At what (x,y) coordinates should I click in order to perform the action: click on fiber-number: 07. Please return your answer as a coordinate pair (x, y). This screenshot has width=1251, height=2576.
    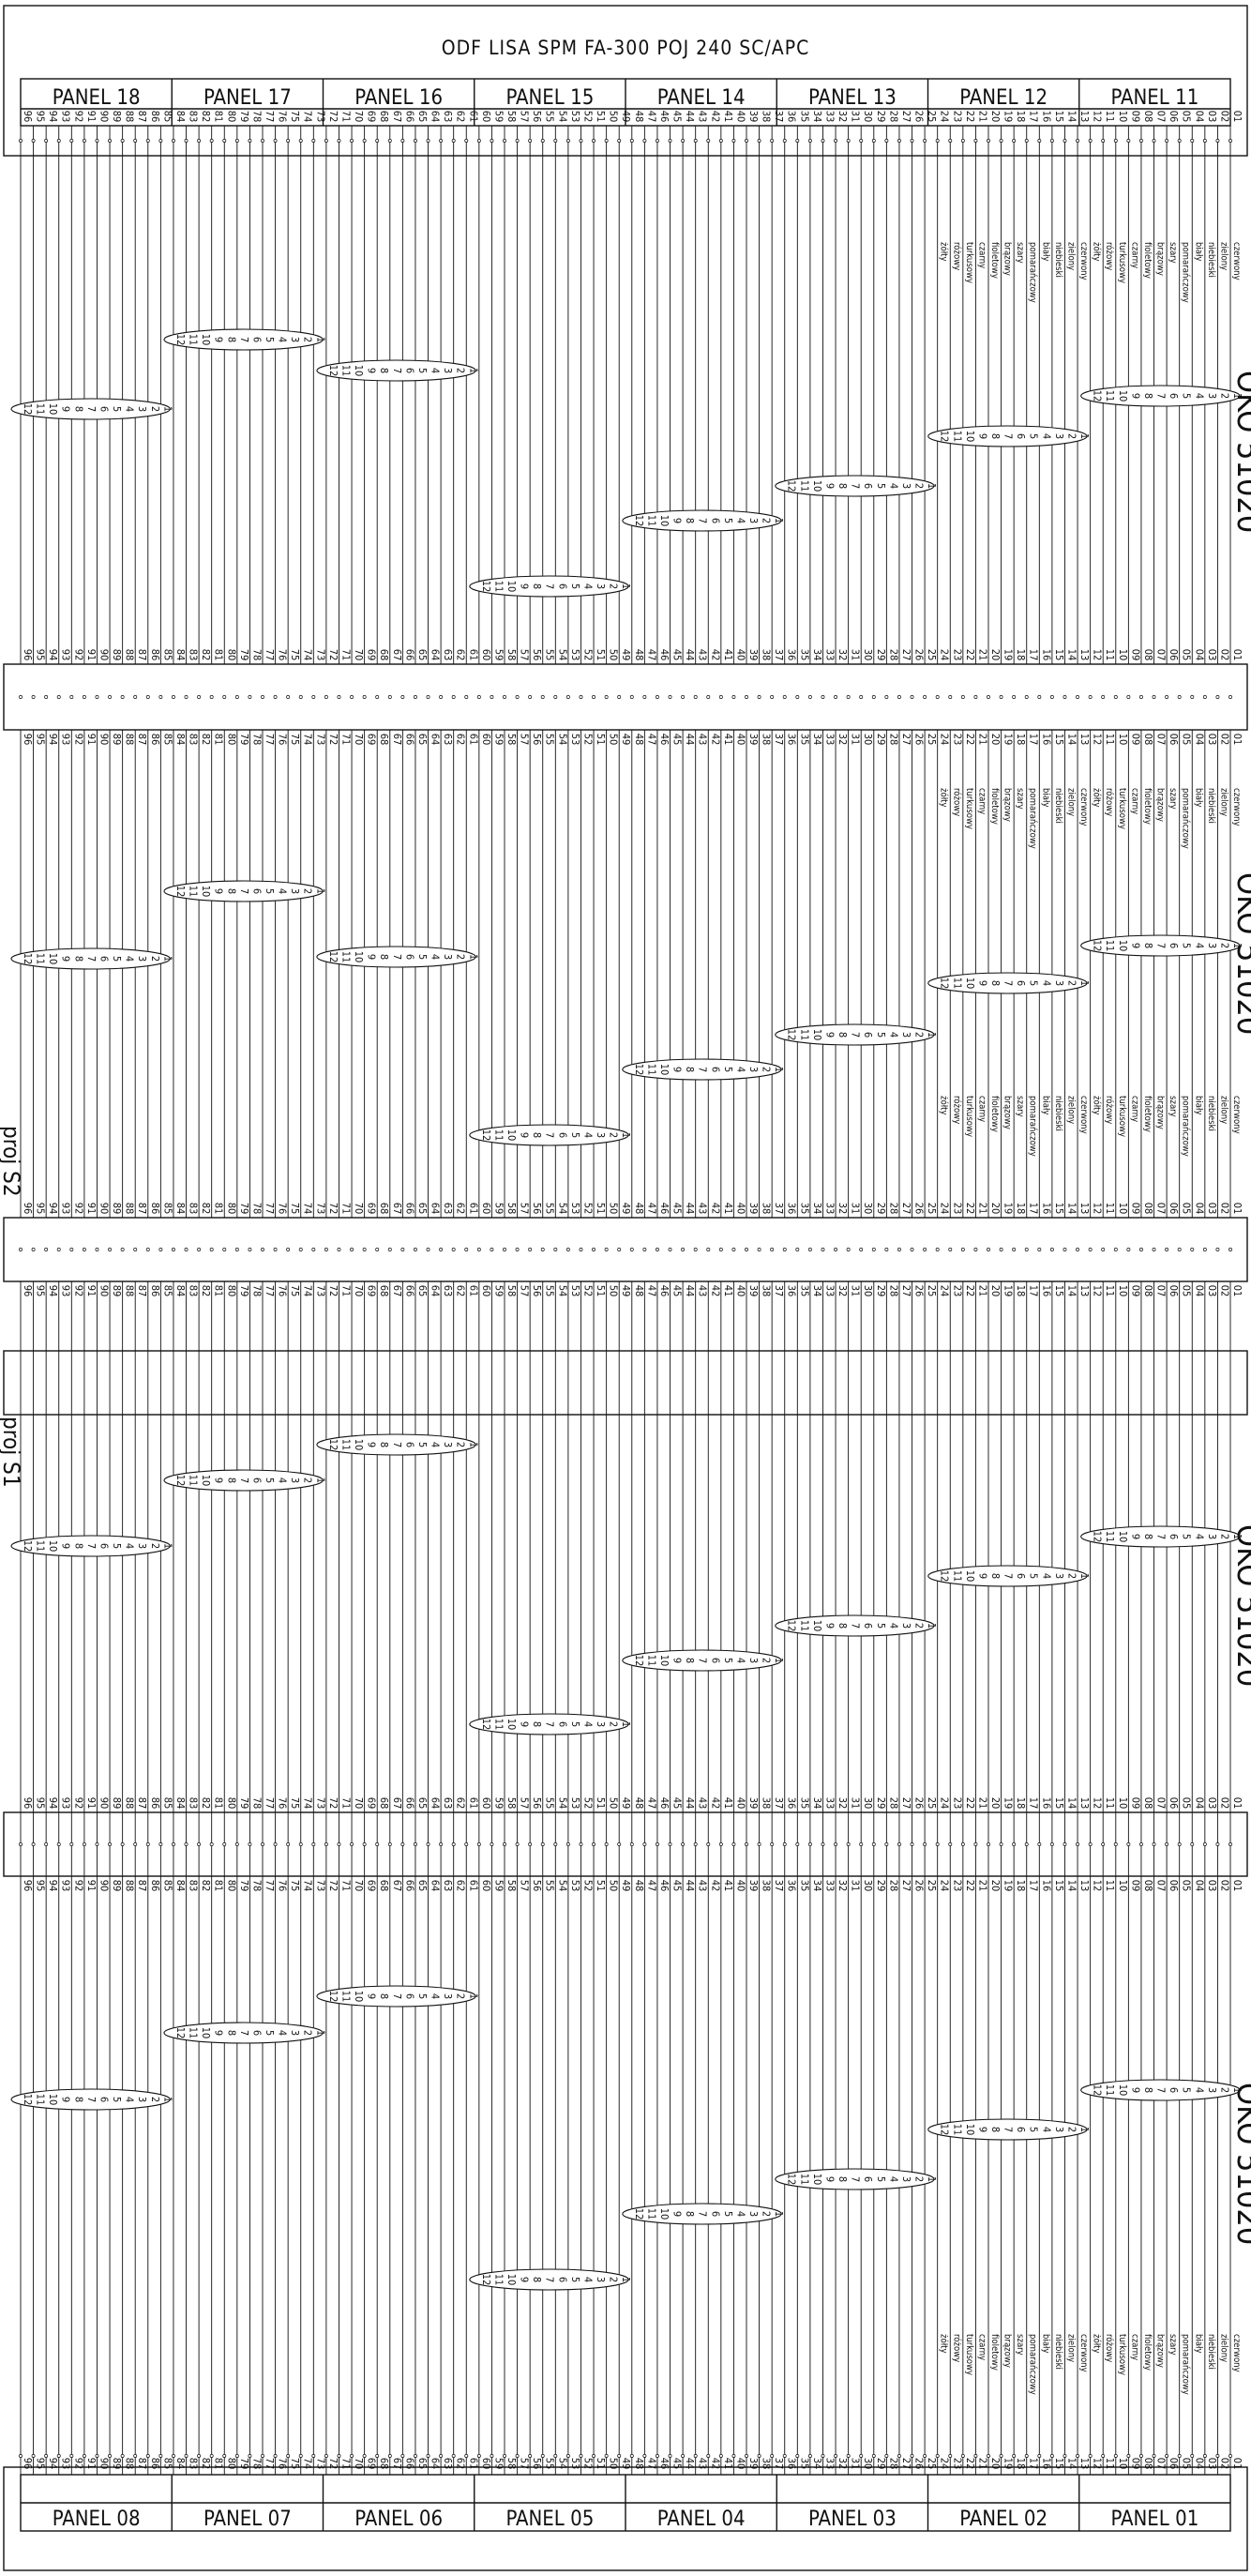
    Looking at the image, I should click on (1161, 1886).